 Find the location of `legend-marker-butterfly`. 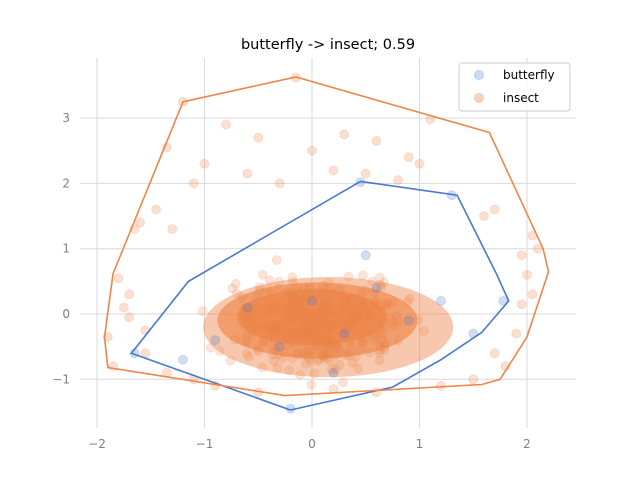

legend-marker-butterfly is located at coordinates (479, 75).